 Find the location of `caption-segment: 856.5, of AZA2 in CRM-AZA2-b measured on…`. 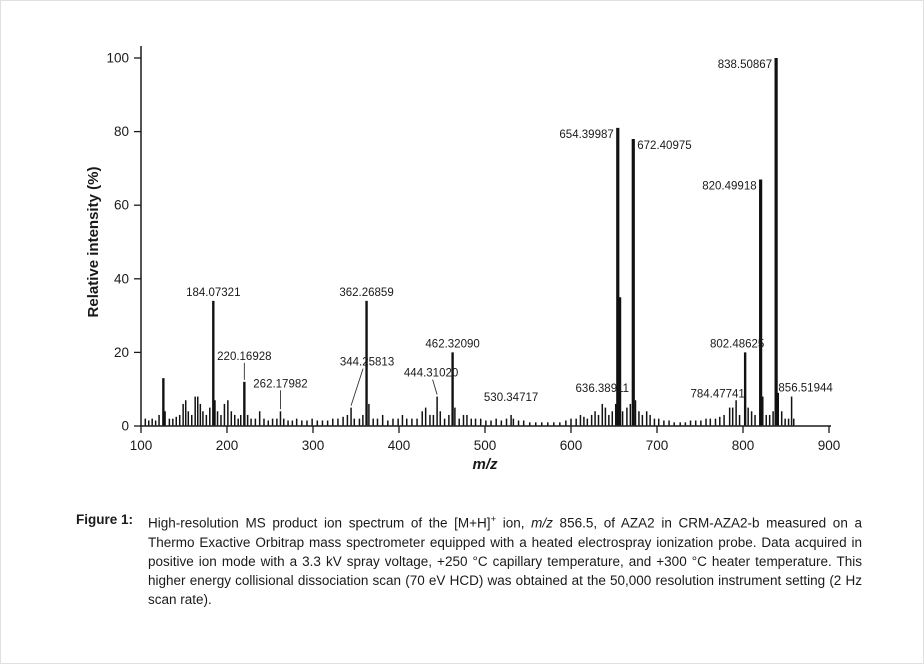

caption-segment: 856.5, of AZA2 in CRM-AZA2-b measured on… is located at coordinates (505, 561).